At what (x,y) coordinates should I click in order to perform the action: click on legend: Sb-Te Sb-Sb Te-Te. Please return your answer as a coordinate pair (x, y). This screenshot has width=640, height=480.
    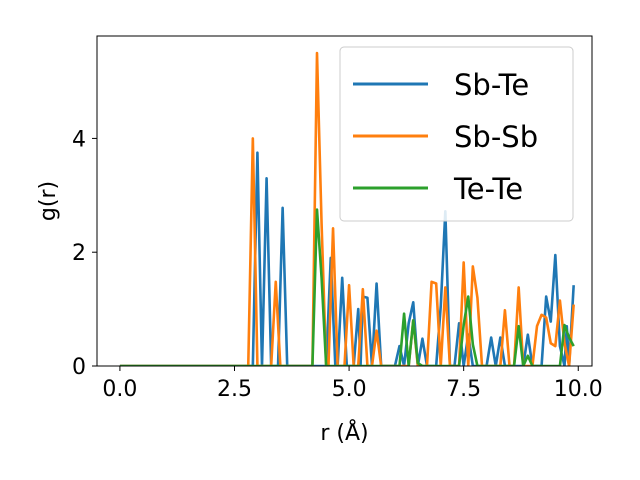
    Looking at the image, I should click on (456, 134).